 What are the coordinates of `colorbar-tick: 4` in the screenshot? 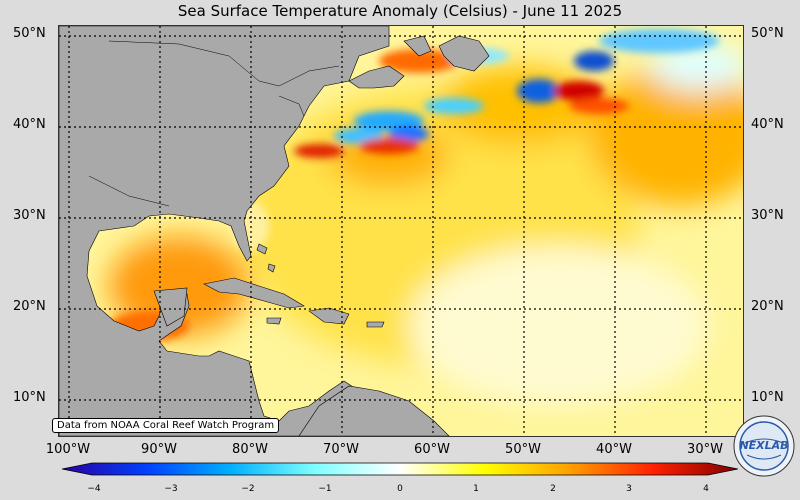 It's located at (706, 489).